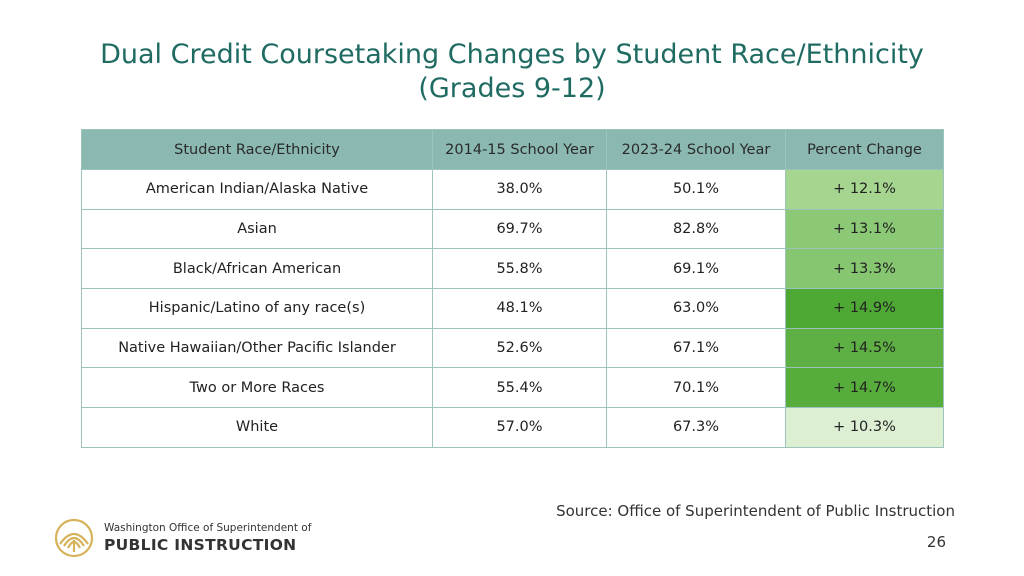  Describe the element at coordinates (696, 388) in the screenshot. I see `cell-2023-24: 70.1%` at that location.